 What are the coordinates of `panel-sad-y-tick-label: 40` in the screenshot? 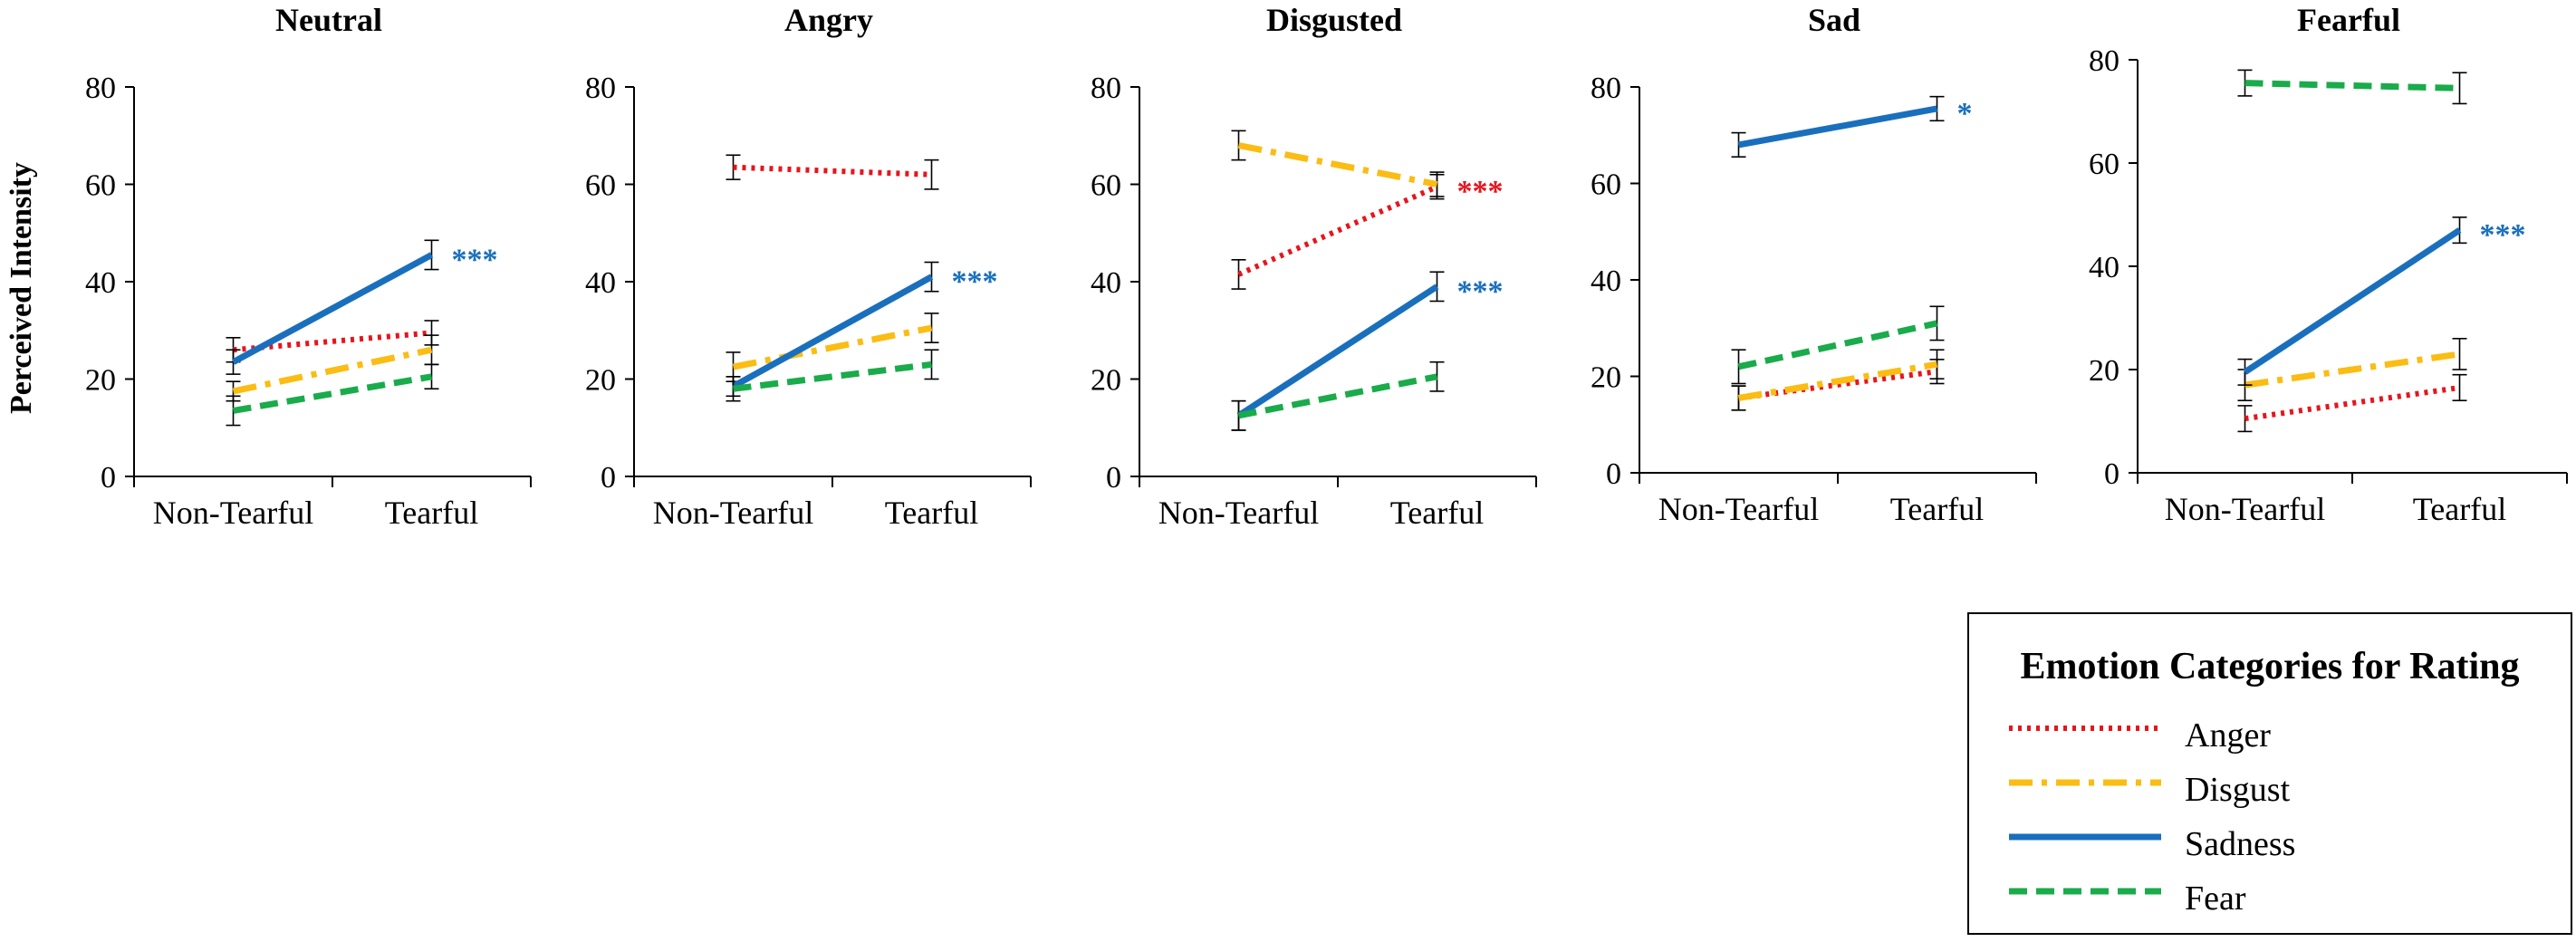 It's located at (1606, 281).